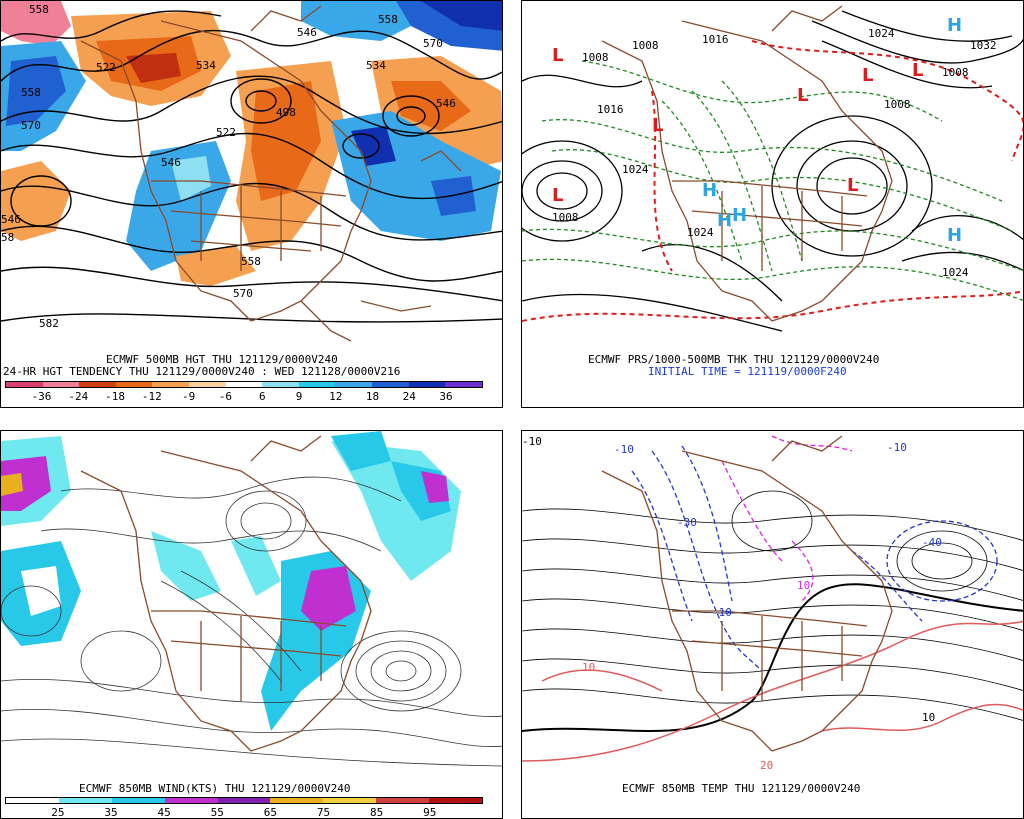 The width and height of the screenshot is (1024, 819). Describe the element at coordinates (78, 396) in the screenshot. I see `colorbar-tick-label: -24` at that location.